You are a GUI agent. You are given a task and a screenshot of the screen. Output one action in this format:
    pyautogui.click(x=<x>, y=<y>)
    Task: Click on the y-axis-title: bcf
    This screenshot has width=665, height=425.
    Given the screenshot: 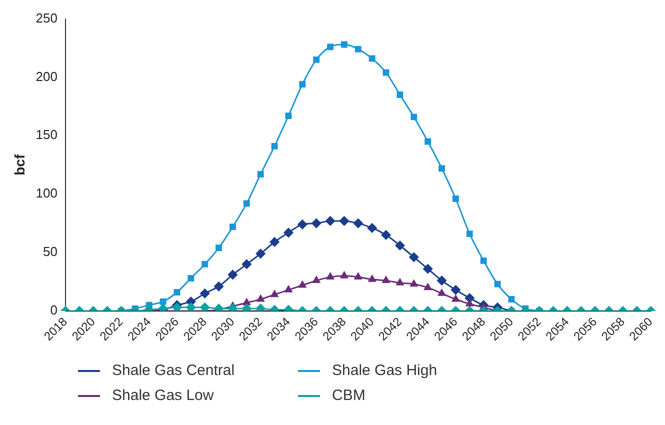 What is the action you would take?
    pyautogui.click(x=19, y=165)
    